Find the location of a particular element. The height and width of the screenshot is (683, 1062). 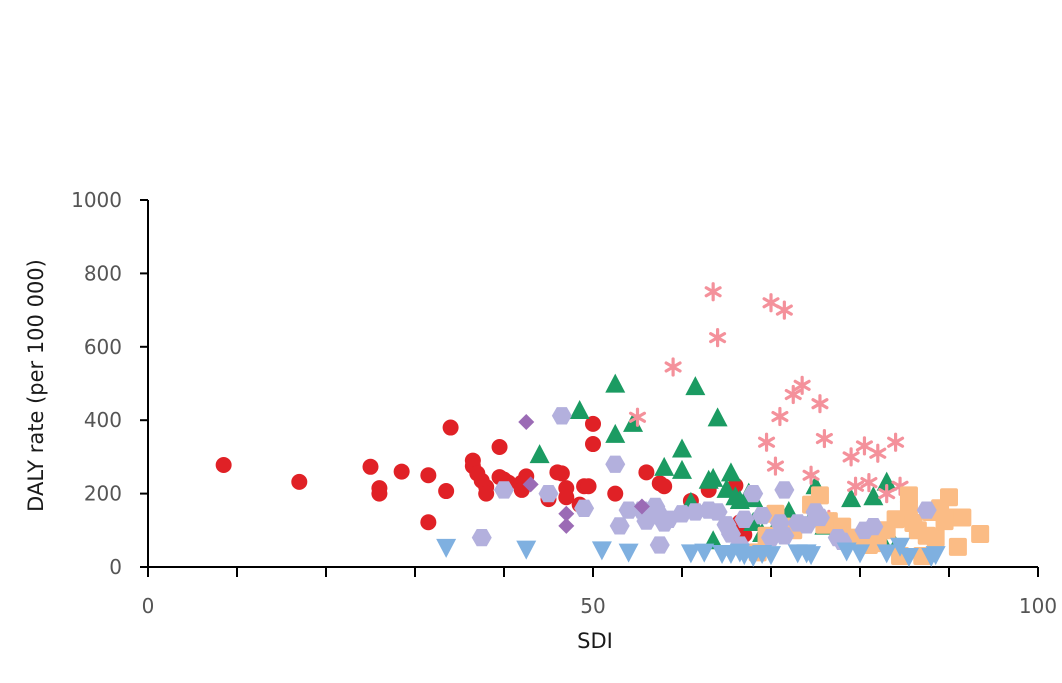

x-tick-label: 0 is located at coordinates (148, 606).